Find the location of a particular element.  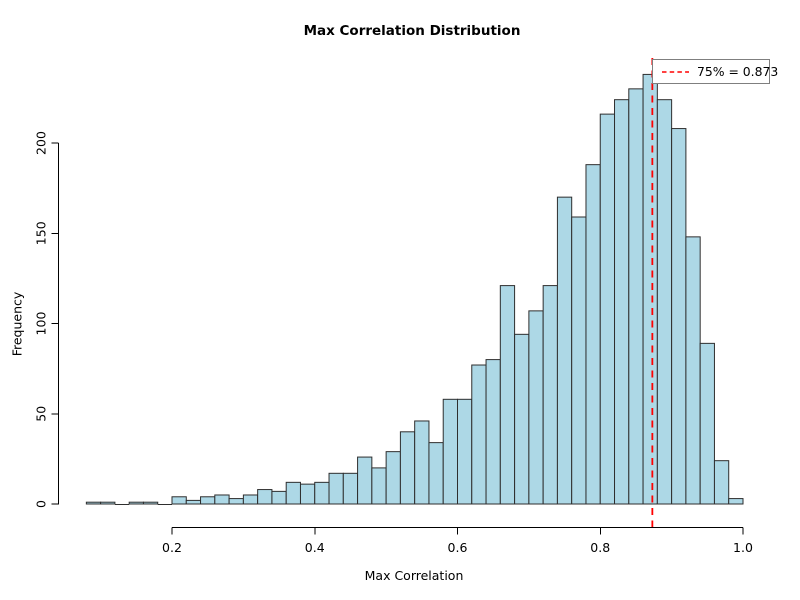

x-axis-tick-label: 0.2 is located at coordinates (172, 547).